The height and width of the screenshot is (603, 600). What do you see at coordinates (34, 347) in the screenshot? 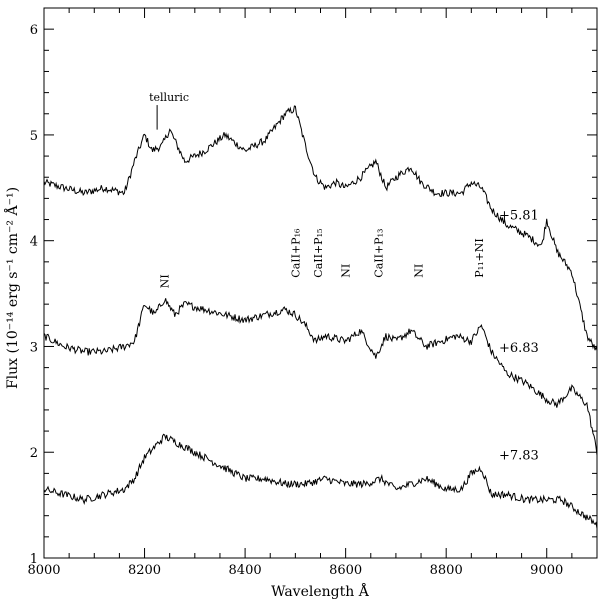
I see `y-tick-label: 3` at bounding box center [34, 347].